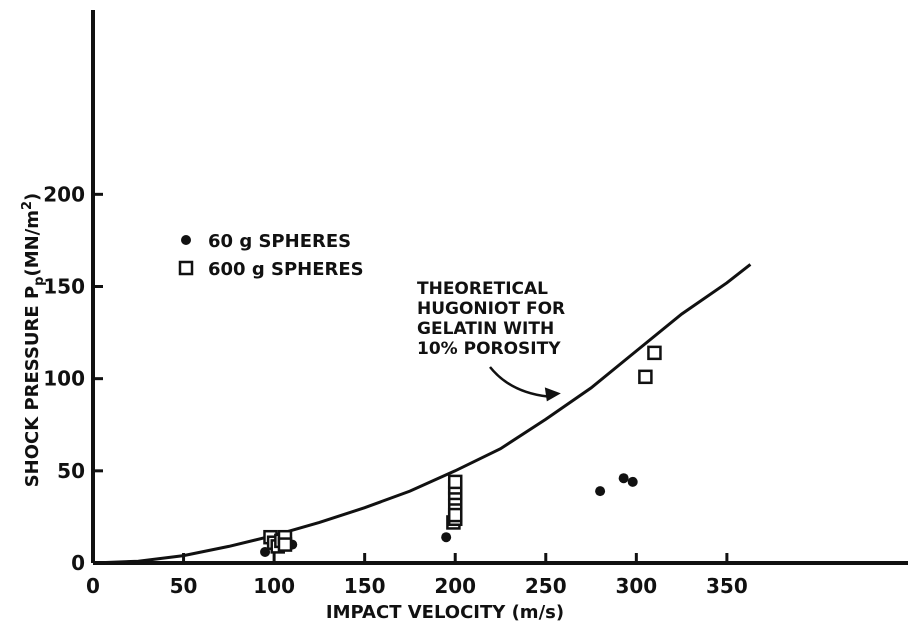 The image size is (914, 637). What do you see at coordinates (93, 586) in the screenshot?
I see `x-tick-label: 0` at bounding box center [93, 586].